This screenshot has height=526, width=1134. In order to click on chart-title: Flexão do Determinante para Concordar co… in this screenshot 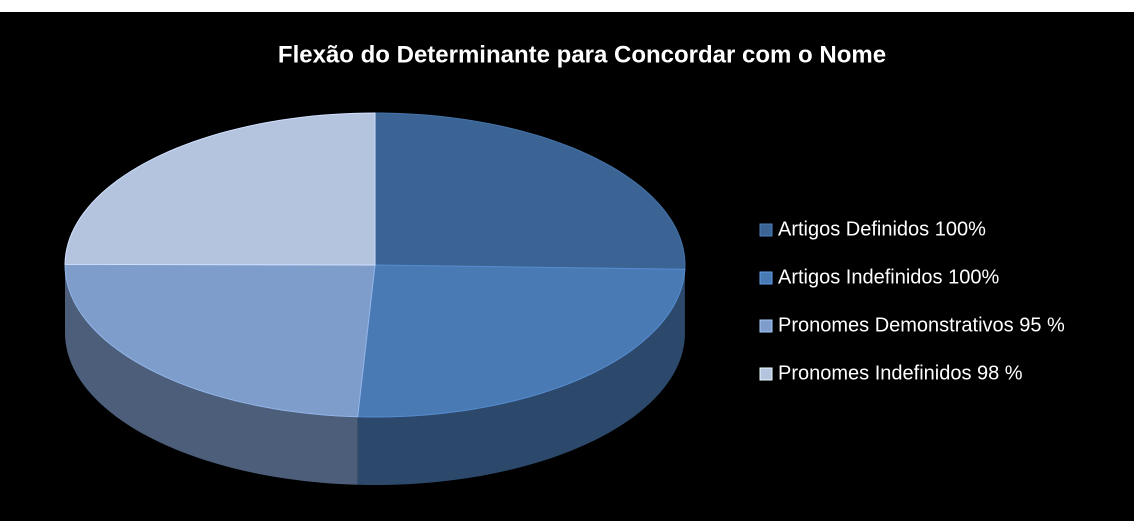, I will do `click(582, 54)`.